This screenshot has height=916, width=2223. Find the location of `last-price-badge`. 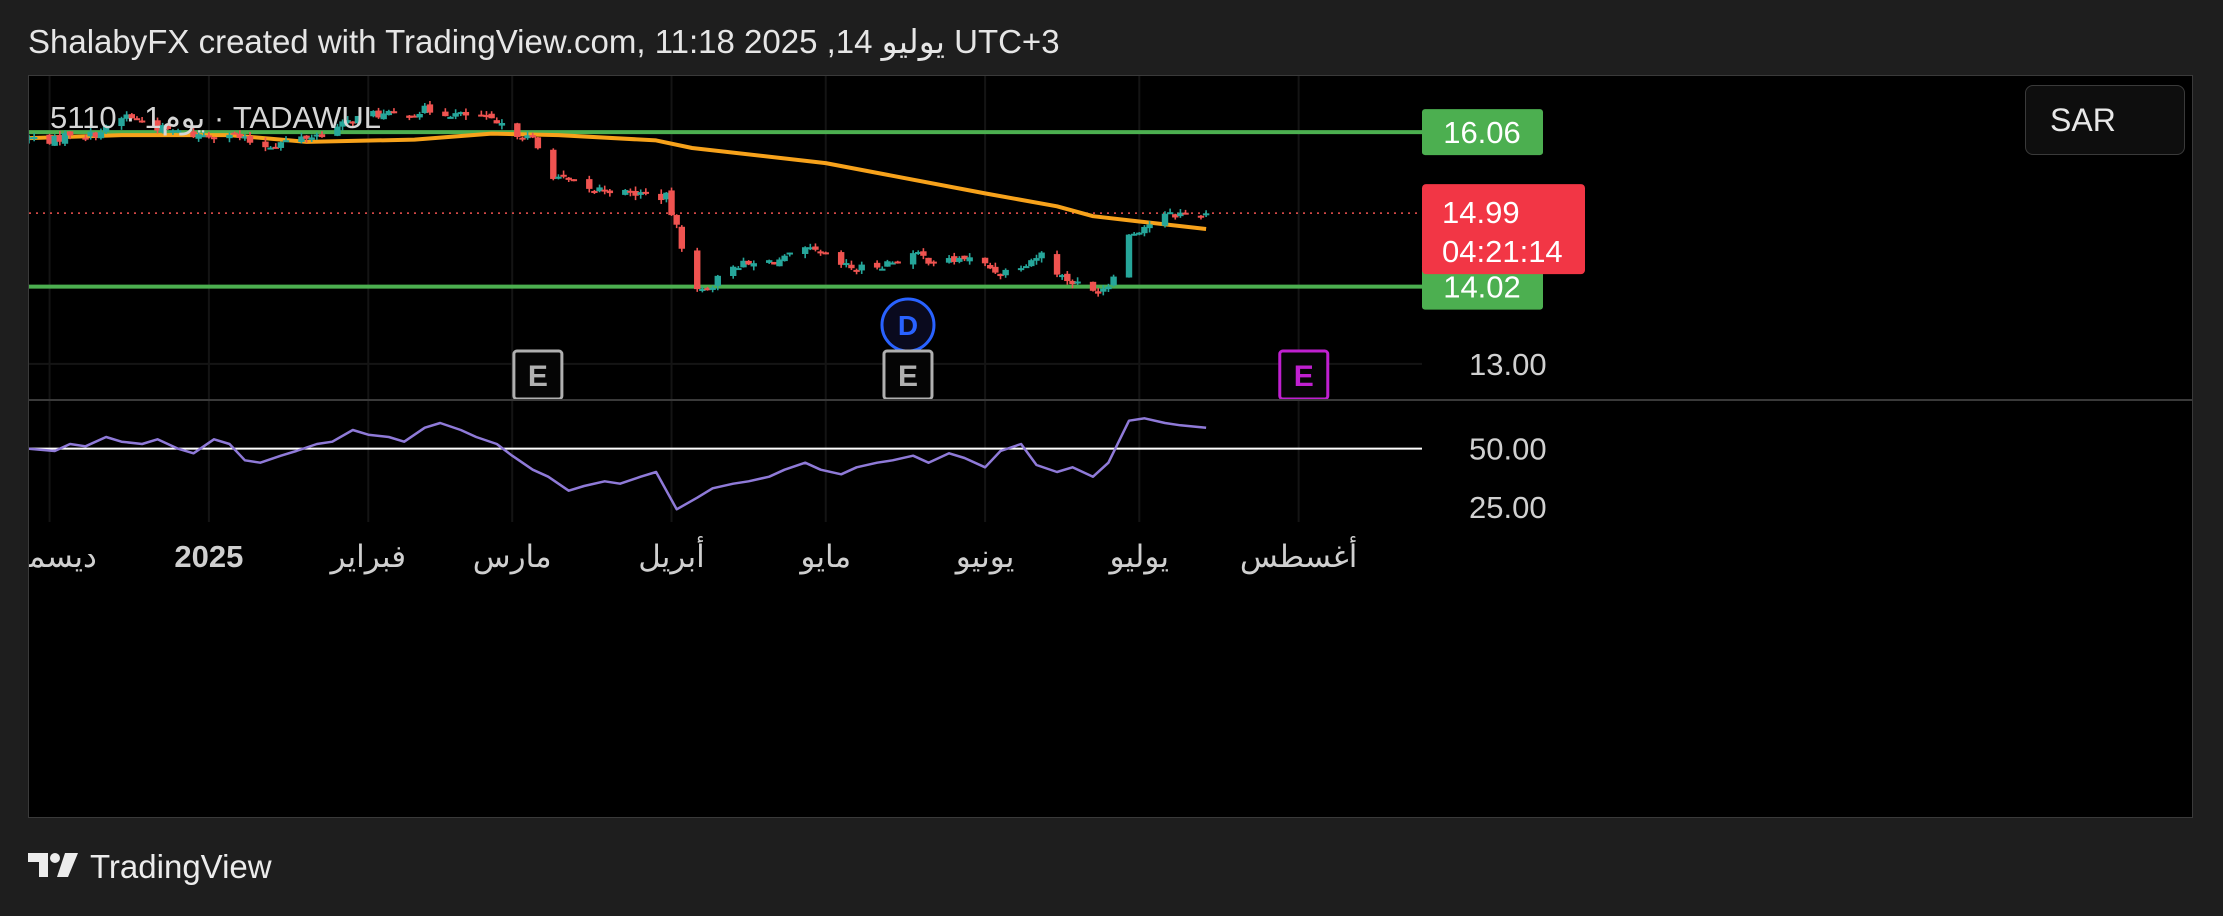

last-price-badge is located at coordinates (1503, 229).